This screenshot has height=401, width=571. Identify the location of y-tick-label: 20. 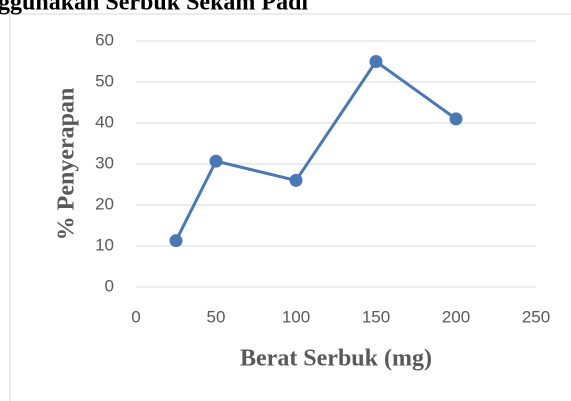
(104, 203).